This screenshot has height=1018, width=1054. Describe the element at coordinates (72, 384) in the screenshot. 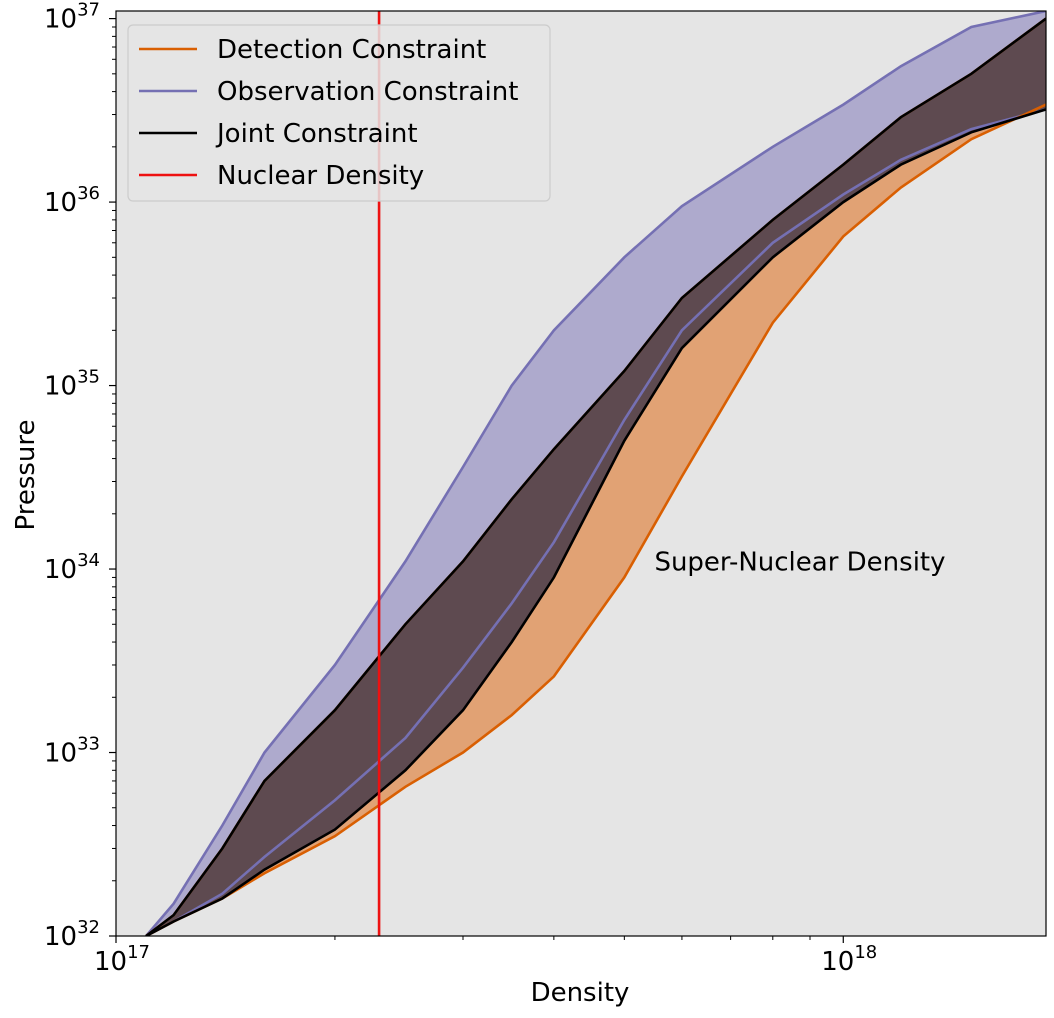

I see `y-tick-label: 1035` at that location.